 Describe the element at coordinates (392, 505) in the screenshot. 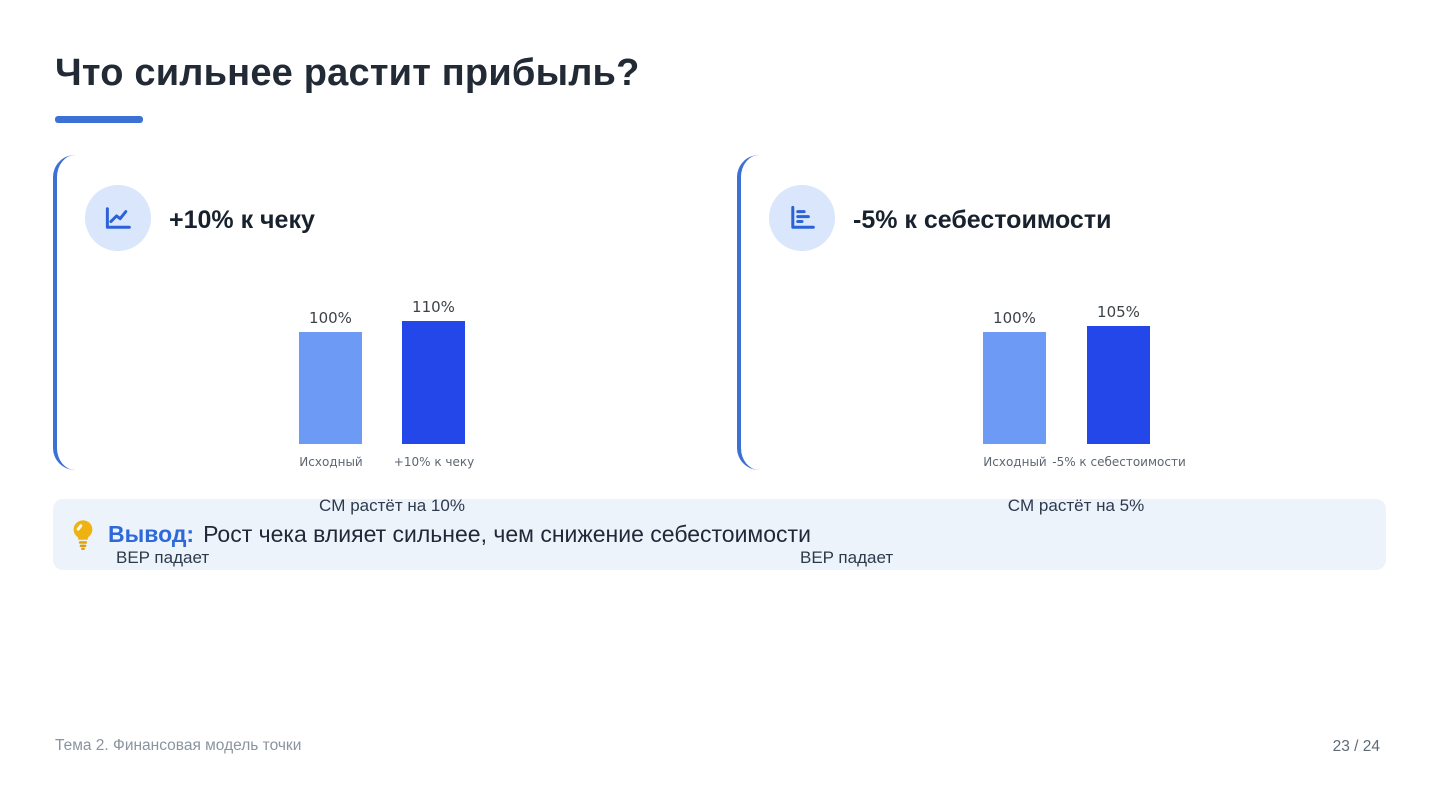

I see `cm-note: CM растёт на 10%` at that location.